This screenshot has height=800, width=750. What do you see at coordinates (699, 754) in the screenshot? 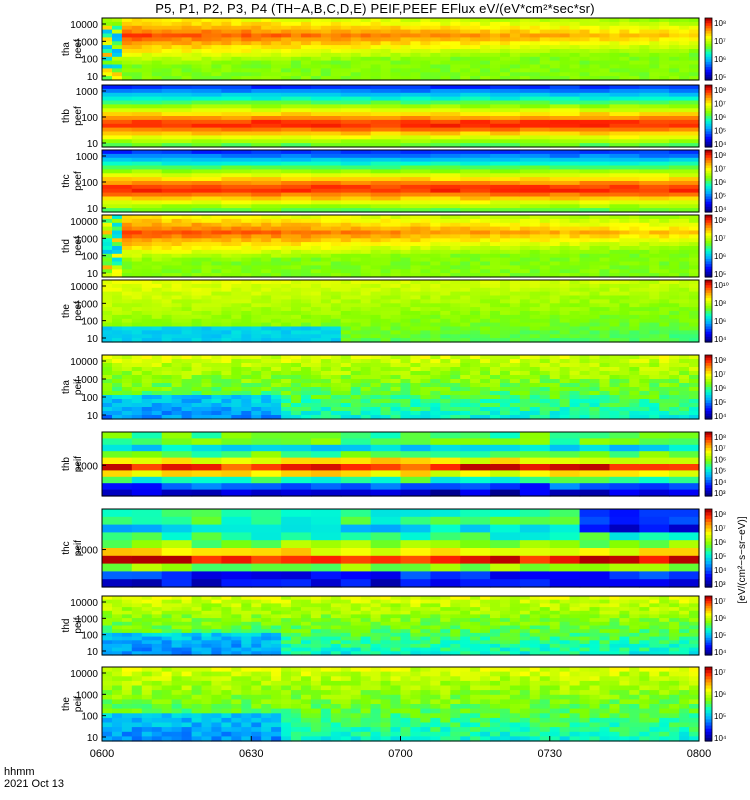
I see `x-tick-label: 0800` at bounding box center [699, 754].